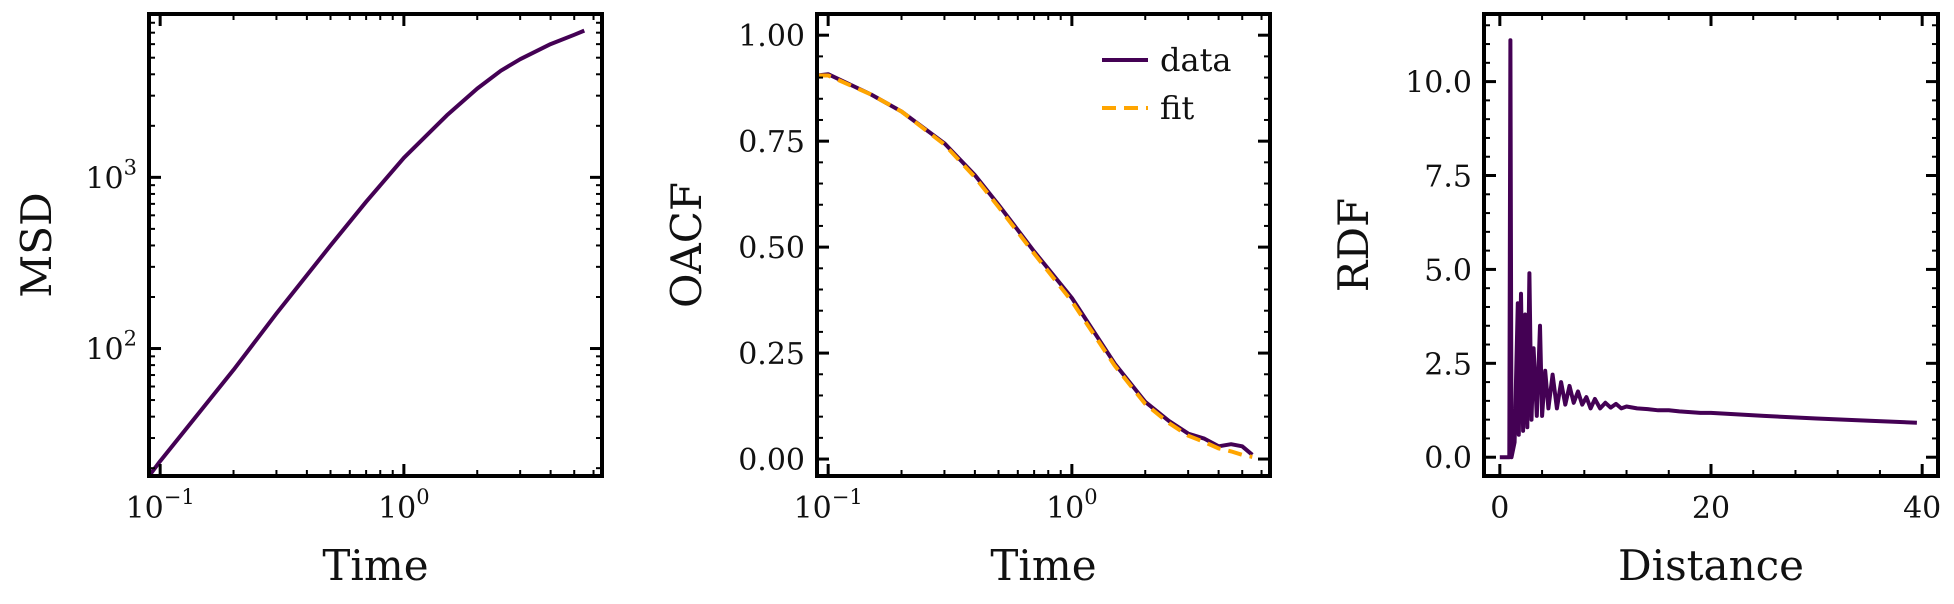 Image resolution: width=1954 pixels, height=604 pixels. What do you see at coordinates (1448, 364) in the screenshot?
I see `rdf-y-tick-label: 2.5` at bounding box center [1448, 364].